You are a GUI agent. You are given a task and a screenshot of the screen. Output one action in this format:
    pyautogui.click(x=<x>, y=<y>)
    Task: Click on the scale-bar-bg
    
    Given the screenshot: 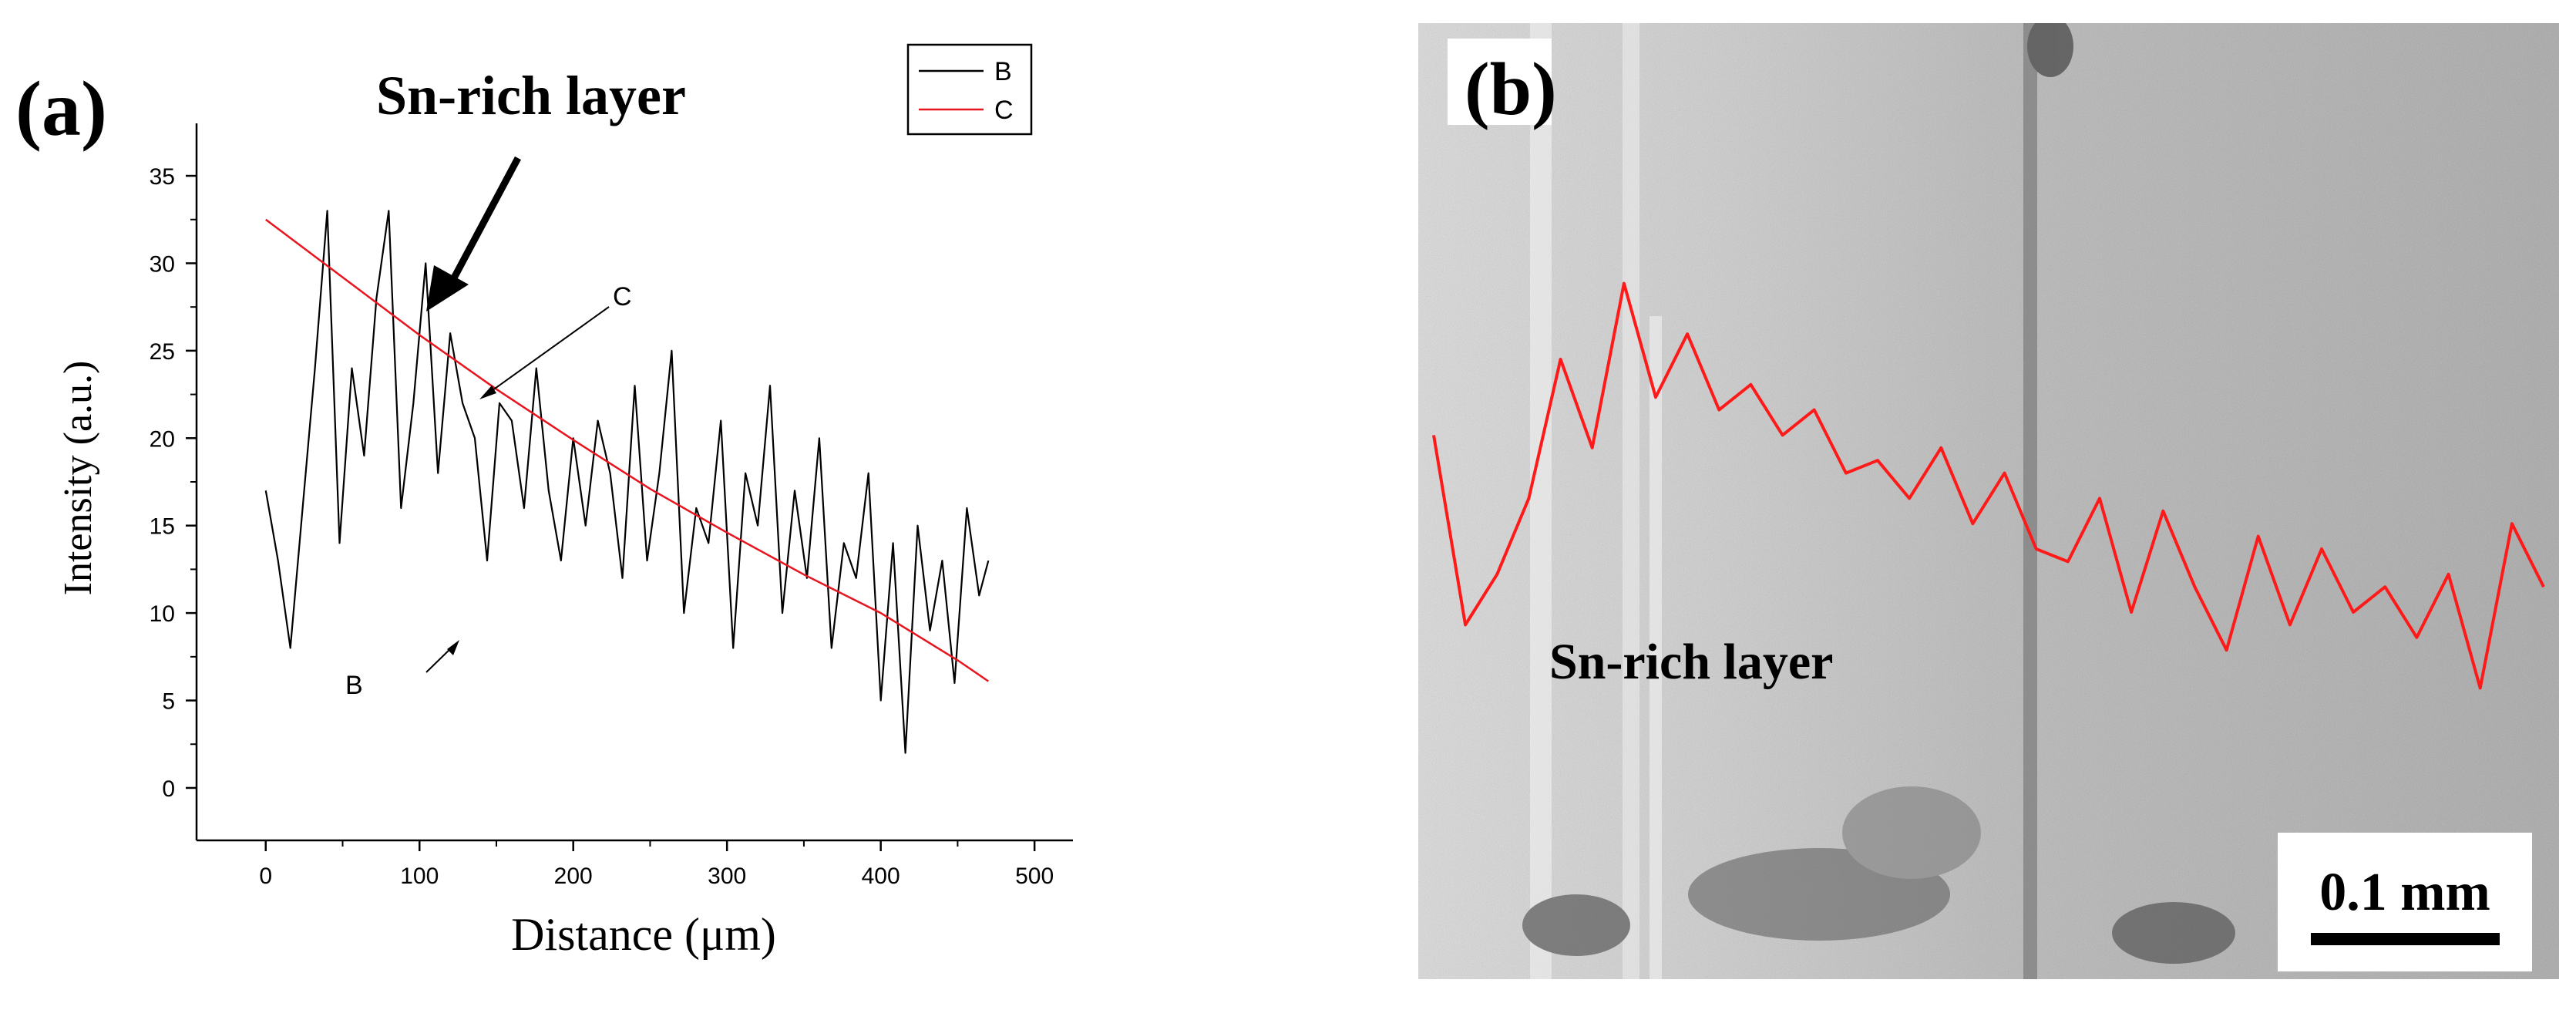 What is the action you would take?
    pyautogui.click(x=2405, y=902)
    